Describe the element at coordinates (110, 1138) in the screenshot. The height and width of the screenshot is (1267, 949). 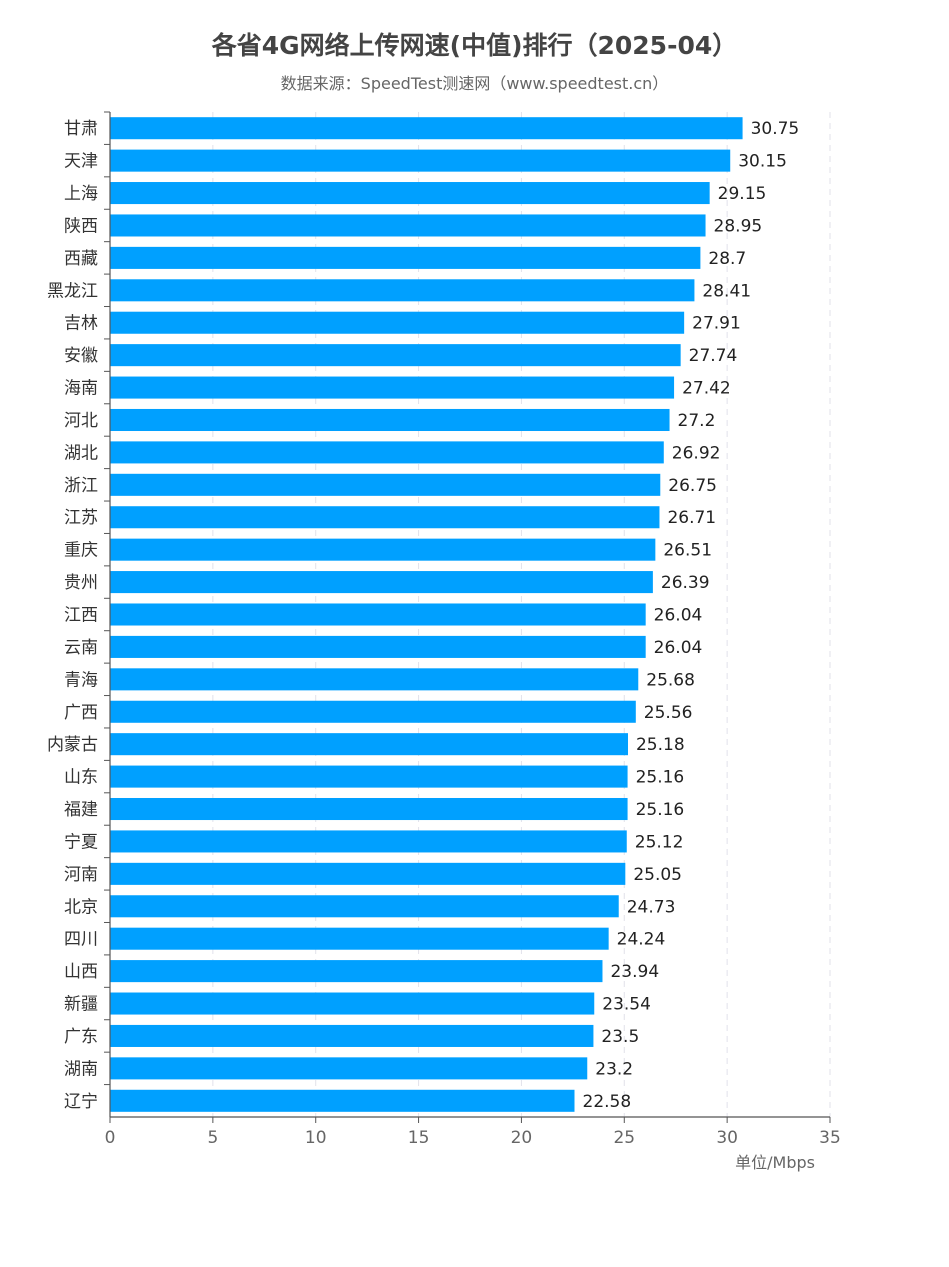
I see `x-tick-label: 0` at that location.